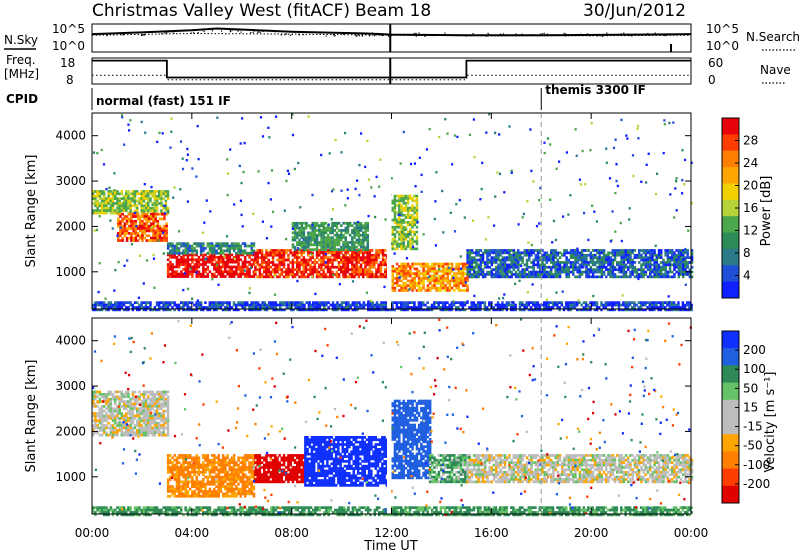 The height and width of the screenshot is (554, 800). I want to click on velocity-cell, so click(97, 406).